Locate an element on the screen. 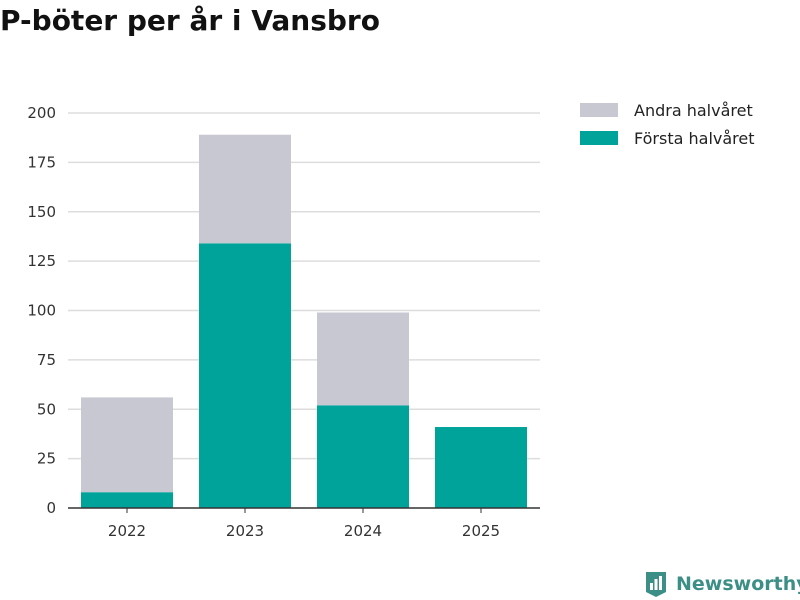  chart-title: P-böter per år i Vansbro is located at coordinates (190, 20).